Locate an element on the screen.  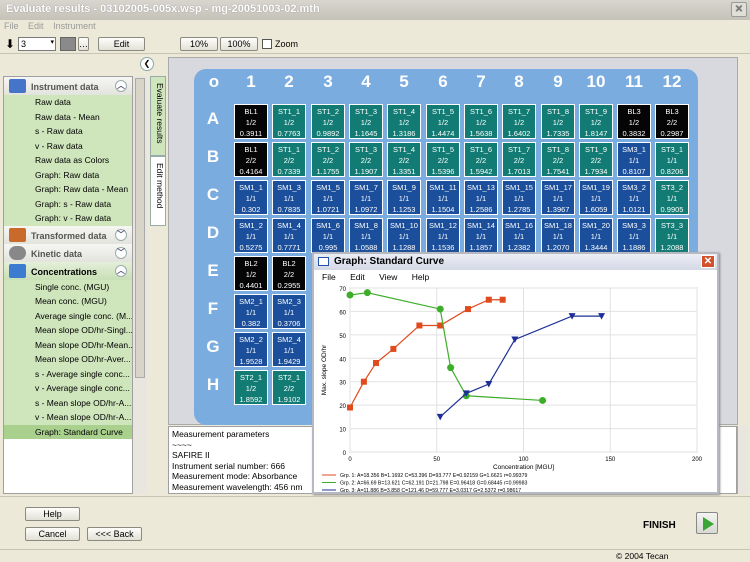
plate-well: SM3_2 1/1 1.0121 is located at coordinates (634, 197).